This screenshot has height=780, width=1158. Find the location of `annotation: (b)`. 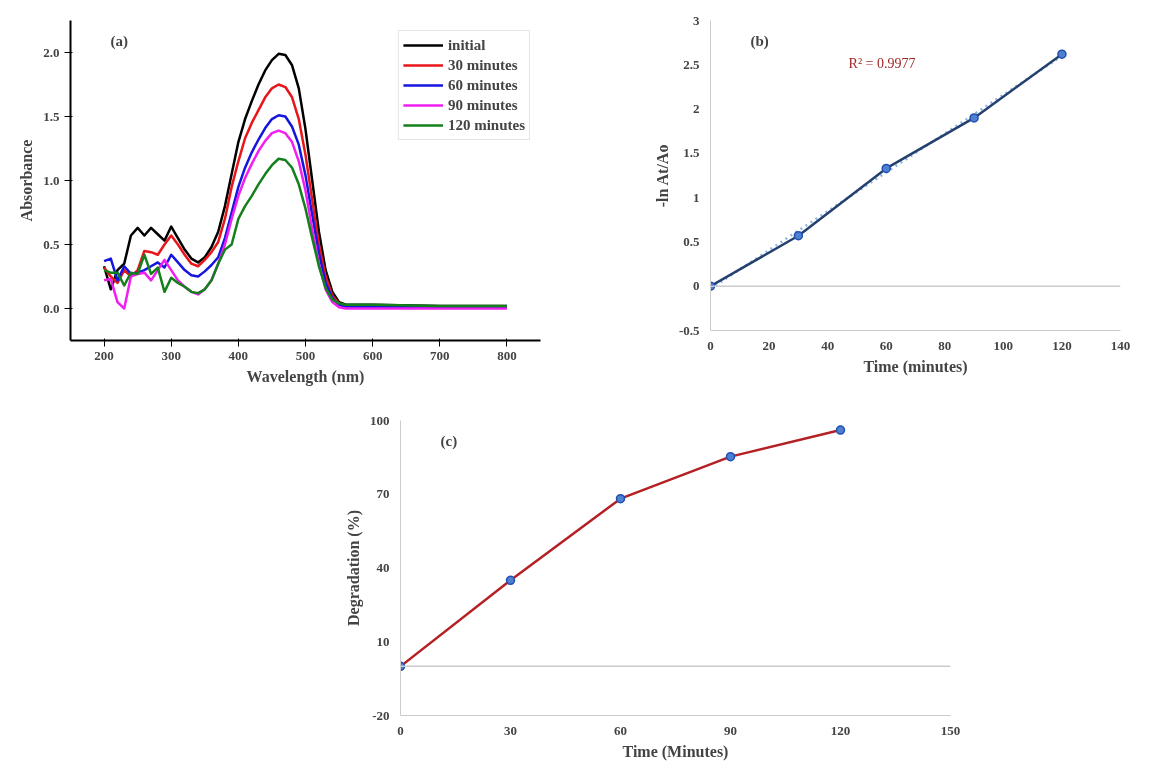

annotation: (b) is located at coordinates (759, 41).